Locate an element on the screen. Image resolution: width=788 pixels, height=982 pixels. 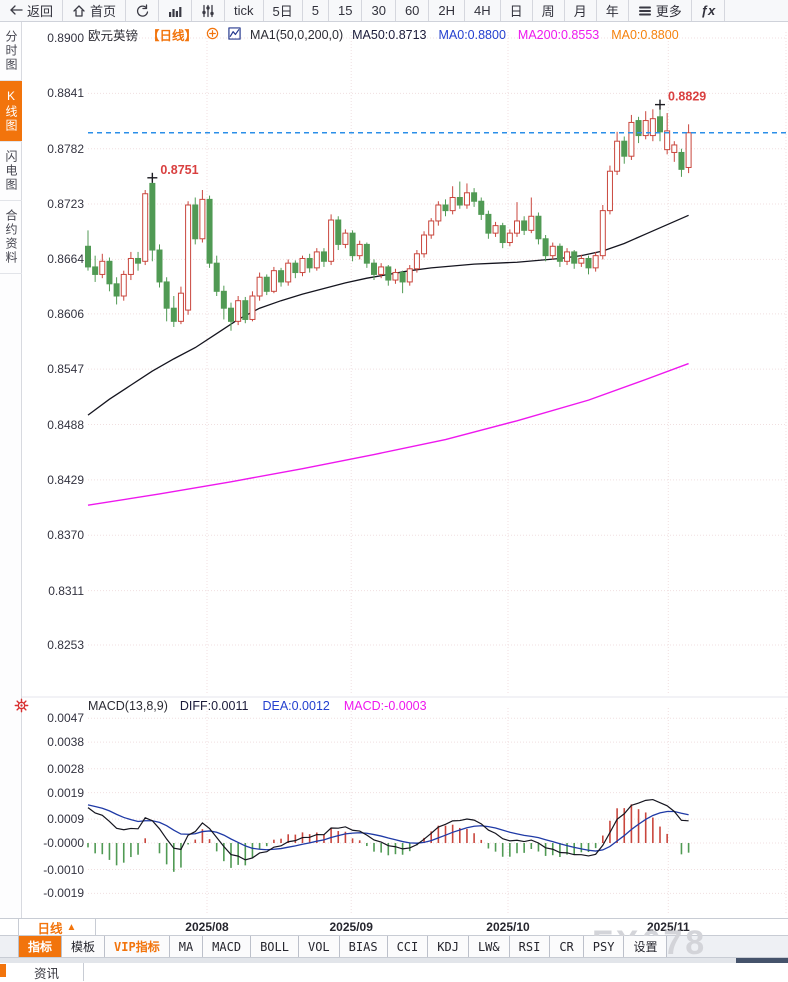
diff-line is located at coordinates (388, 829).